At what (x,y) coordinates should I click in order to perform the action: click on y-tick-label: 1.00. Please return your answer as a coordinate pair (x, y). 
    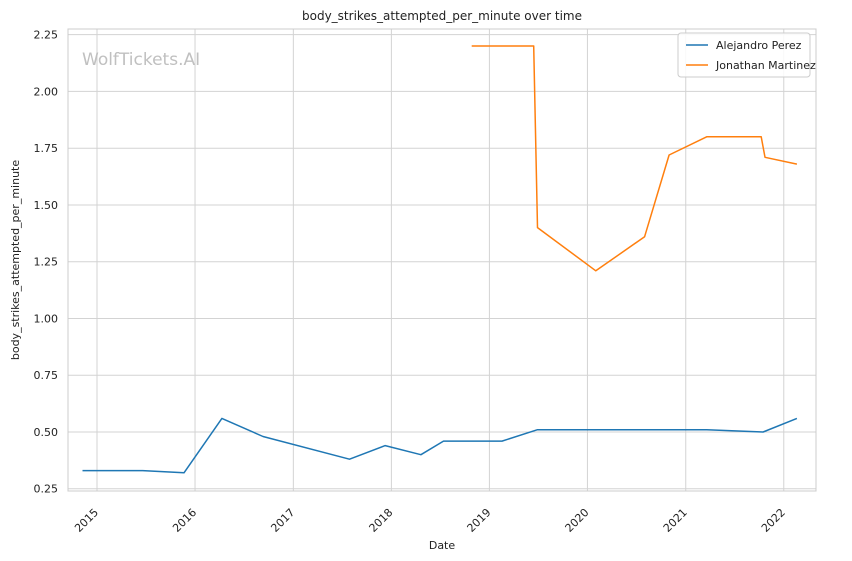
    Looking at the image, I should click on (46, 318).